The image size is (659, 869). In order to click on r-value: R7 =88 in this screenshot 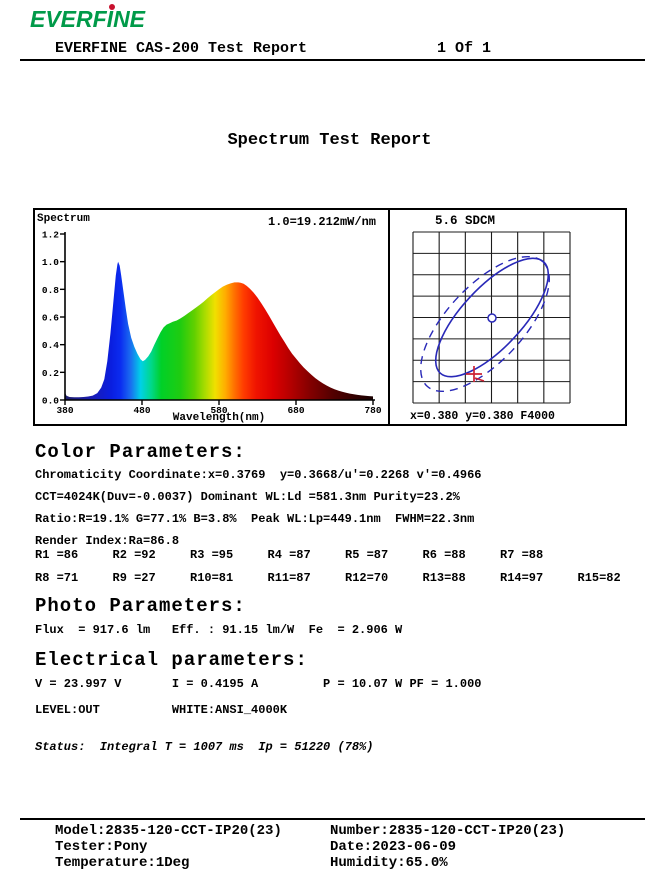, I will do `click(522, 555)`.